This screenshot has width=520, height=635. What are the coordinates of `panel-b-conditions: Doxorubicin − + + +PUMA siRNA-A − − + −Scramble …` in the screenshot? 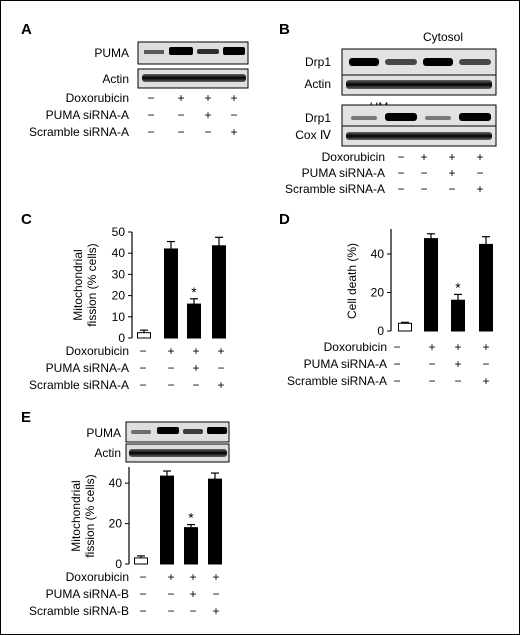 It's located at (384, 173).